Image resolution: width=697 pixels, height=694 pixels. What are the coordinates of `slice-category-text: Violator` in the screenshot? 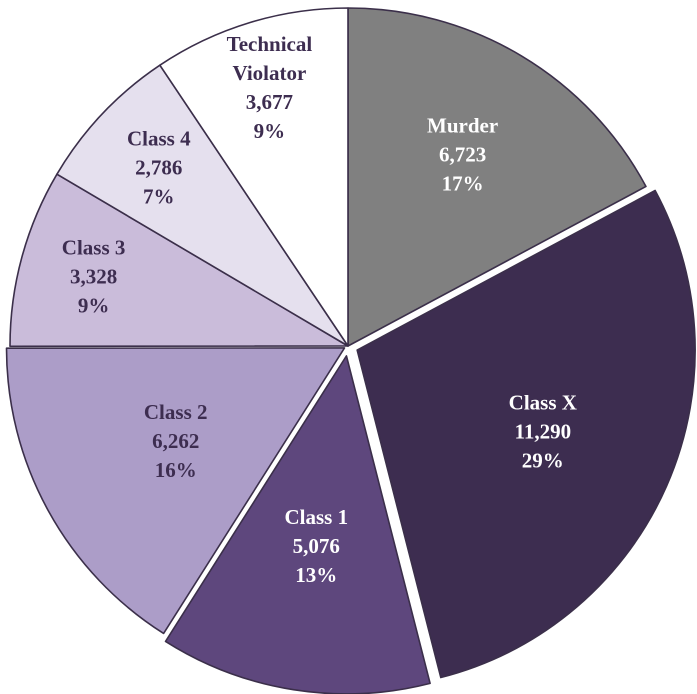 It's located at (269, 73).